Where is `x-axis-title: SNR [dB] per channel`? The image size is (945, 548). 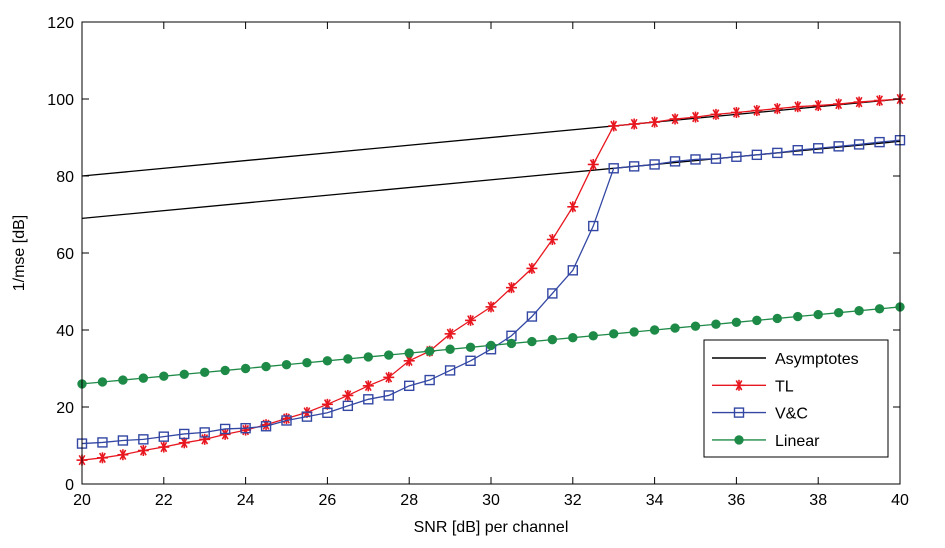 x-axis-title: SNR [dB] per channel is located at coordinates (491, 527).